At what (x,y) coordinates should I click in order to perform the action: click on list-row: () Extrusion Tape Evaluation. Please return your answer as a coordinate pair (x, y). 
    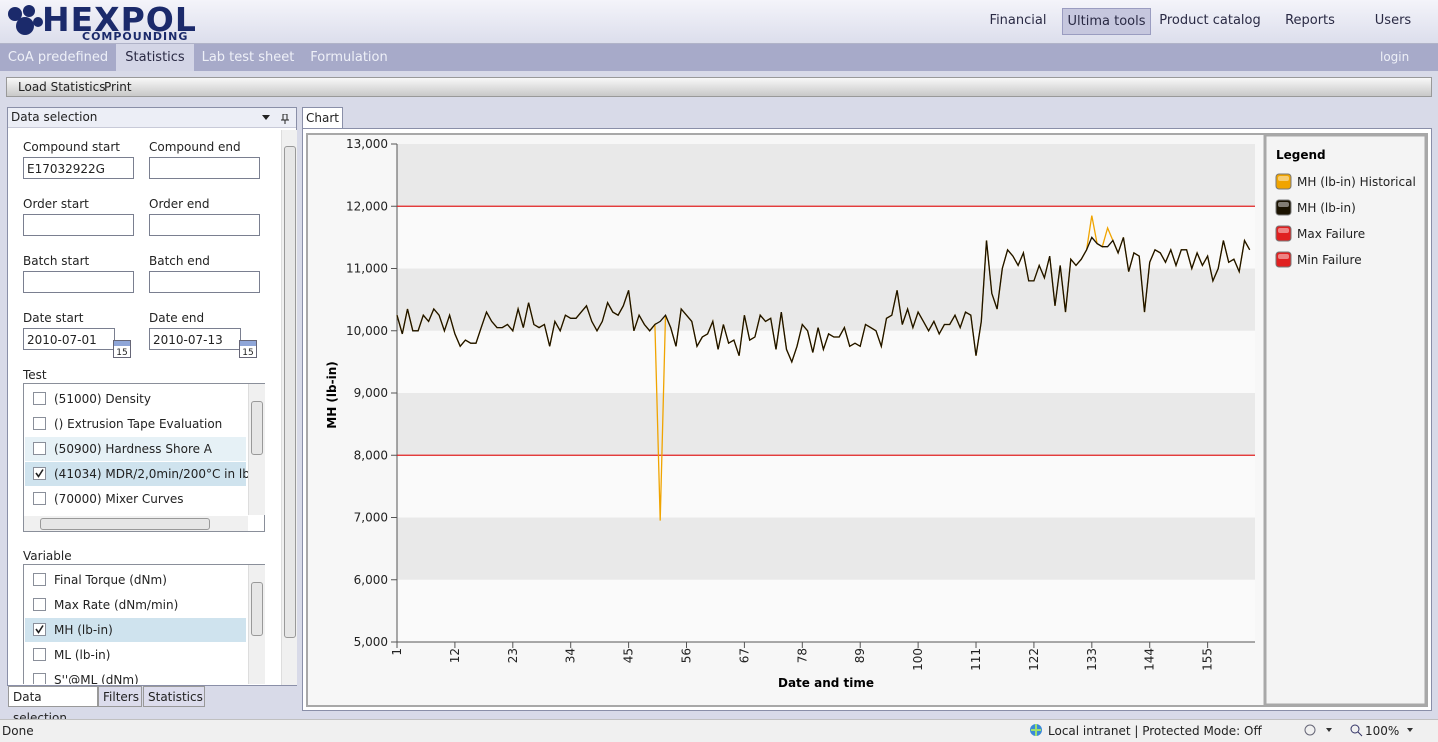
    Looking at the image, I should click on (135, 424).